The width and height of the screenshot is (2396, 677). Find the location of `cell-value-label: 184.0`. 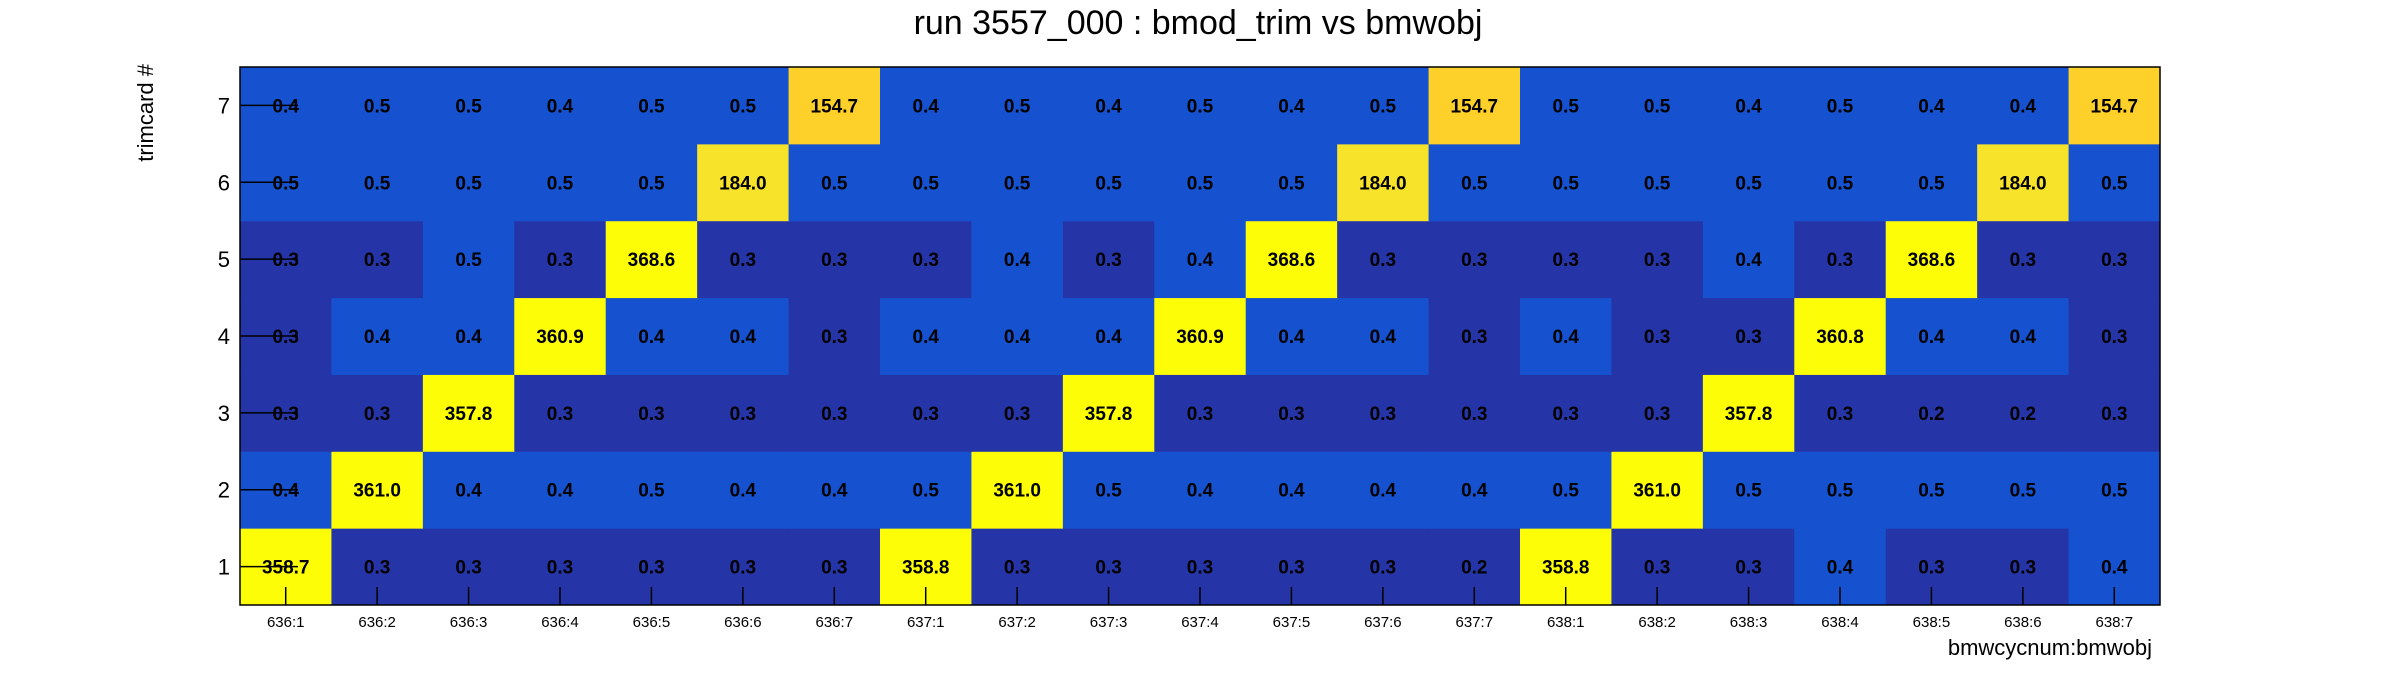

cell-value-label: 184.0 is located at coordinates (1383, 183).